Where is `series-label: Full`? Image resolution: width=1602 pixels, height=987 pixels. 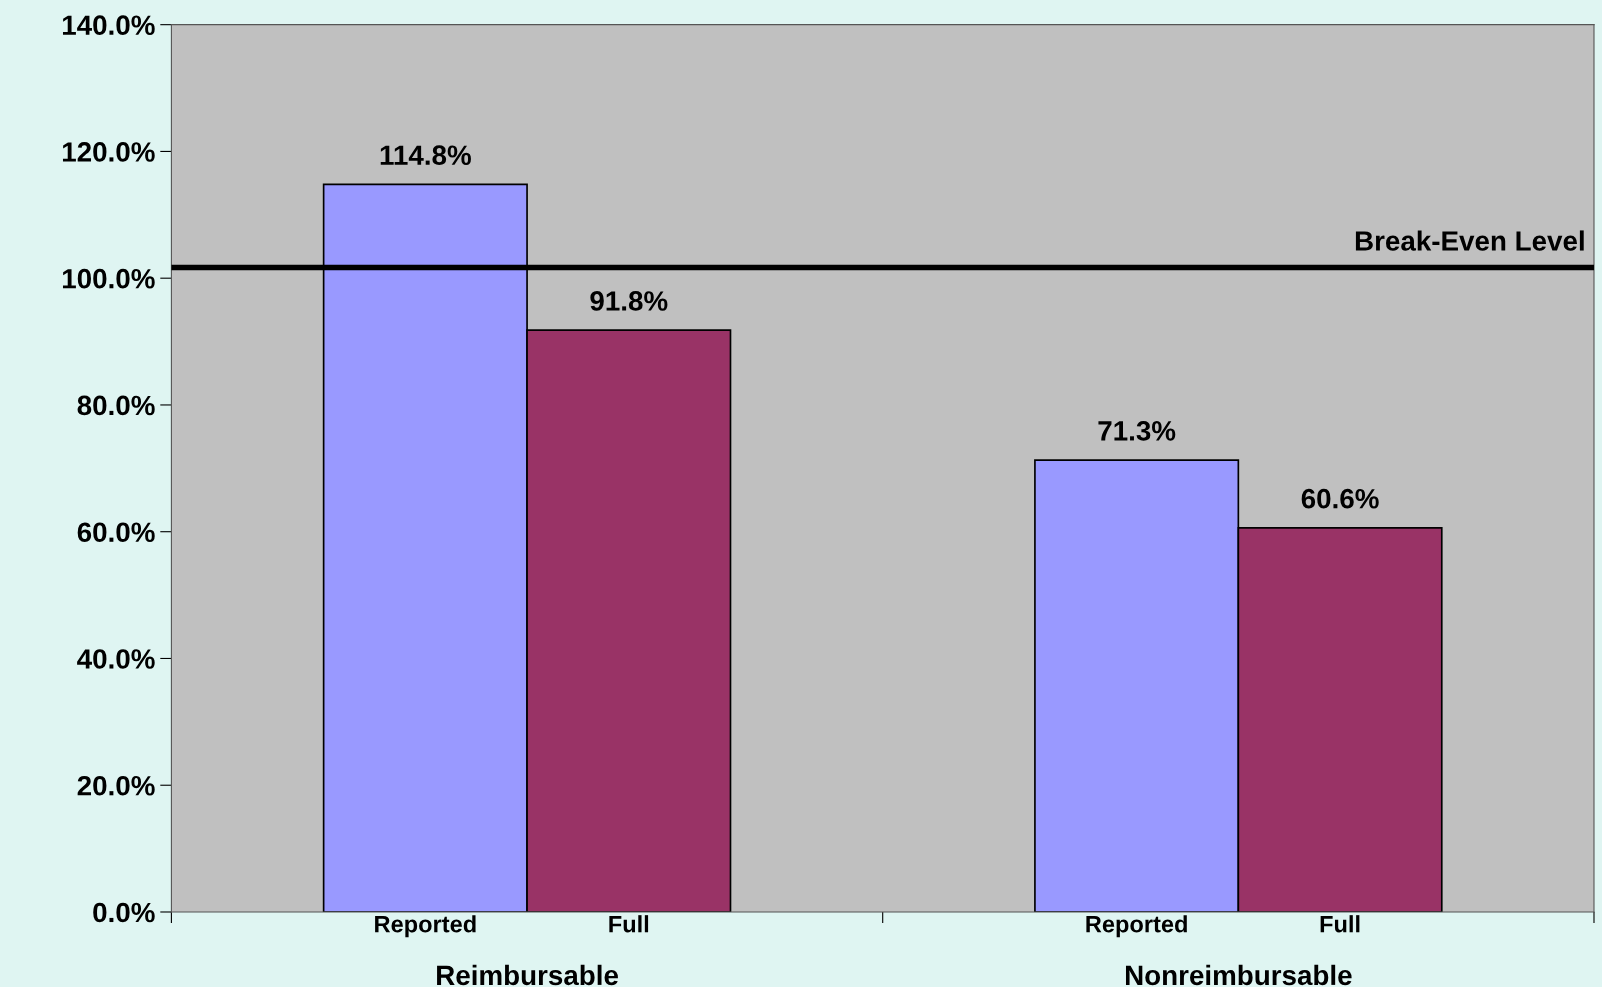 series-label: Full is located at coordinates (629, 924).